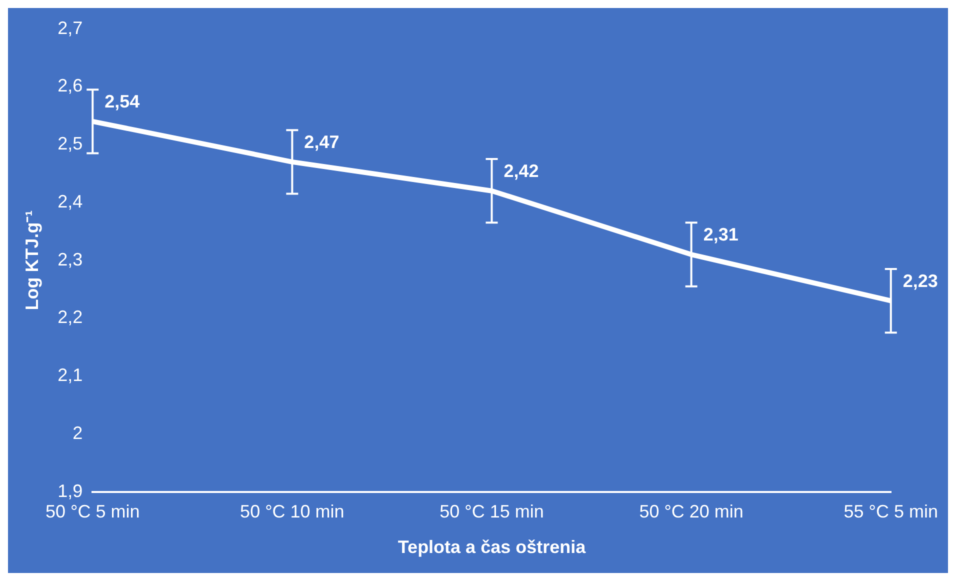 The width and height of the screenshot is (956, 581). Describe the element at coordinates (70, 201) in the screenshot. I see `y-tick-label: 2,4` at that location.